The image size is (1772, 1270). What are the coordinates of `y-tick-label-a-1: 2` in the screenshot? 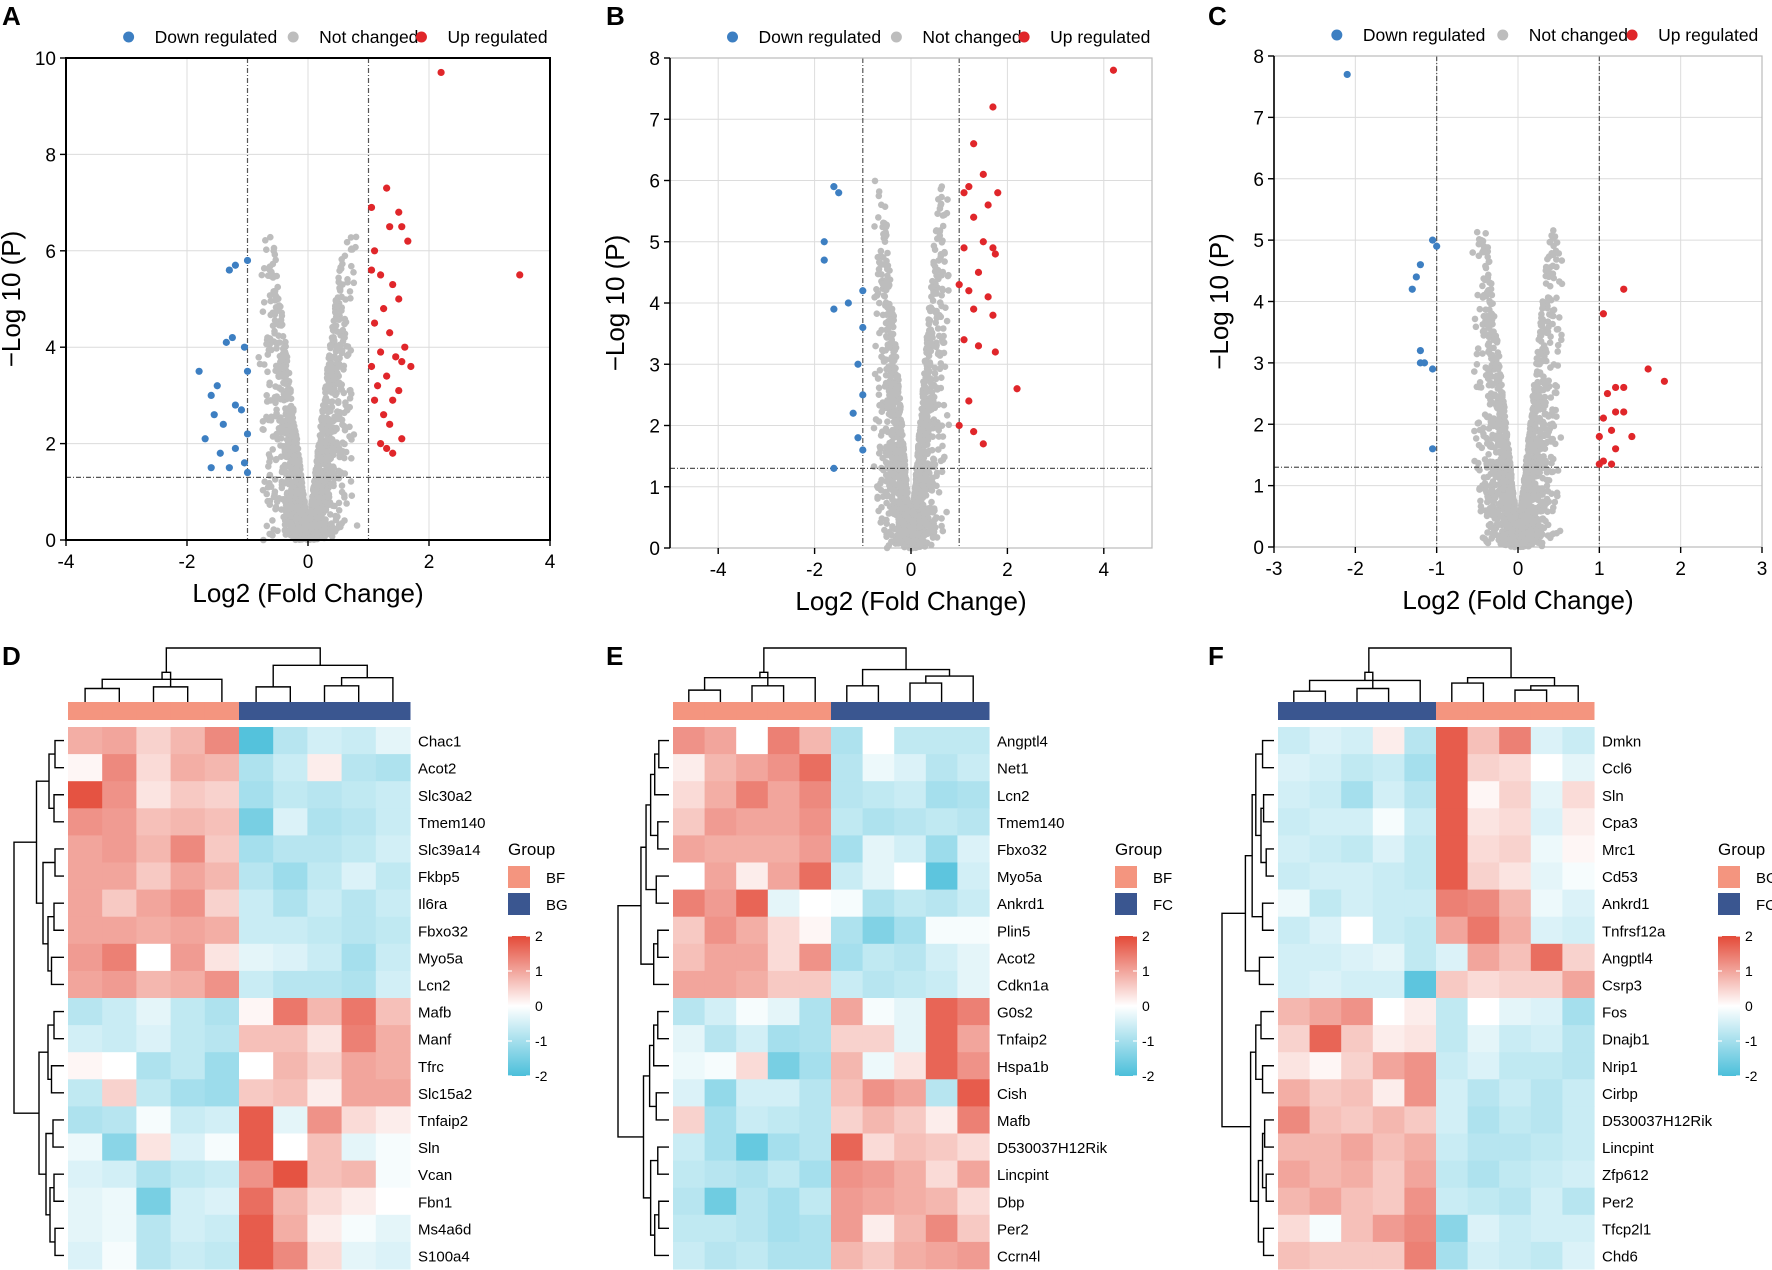 It's located at (50, 445).